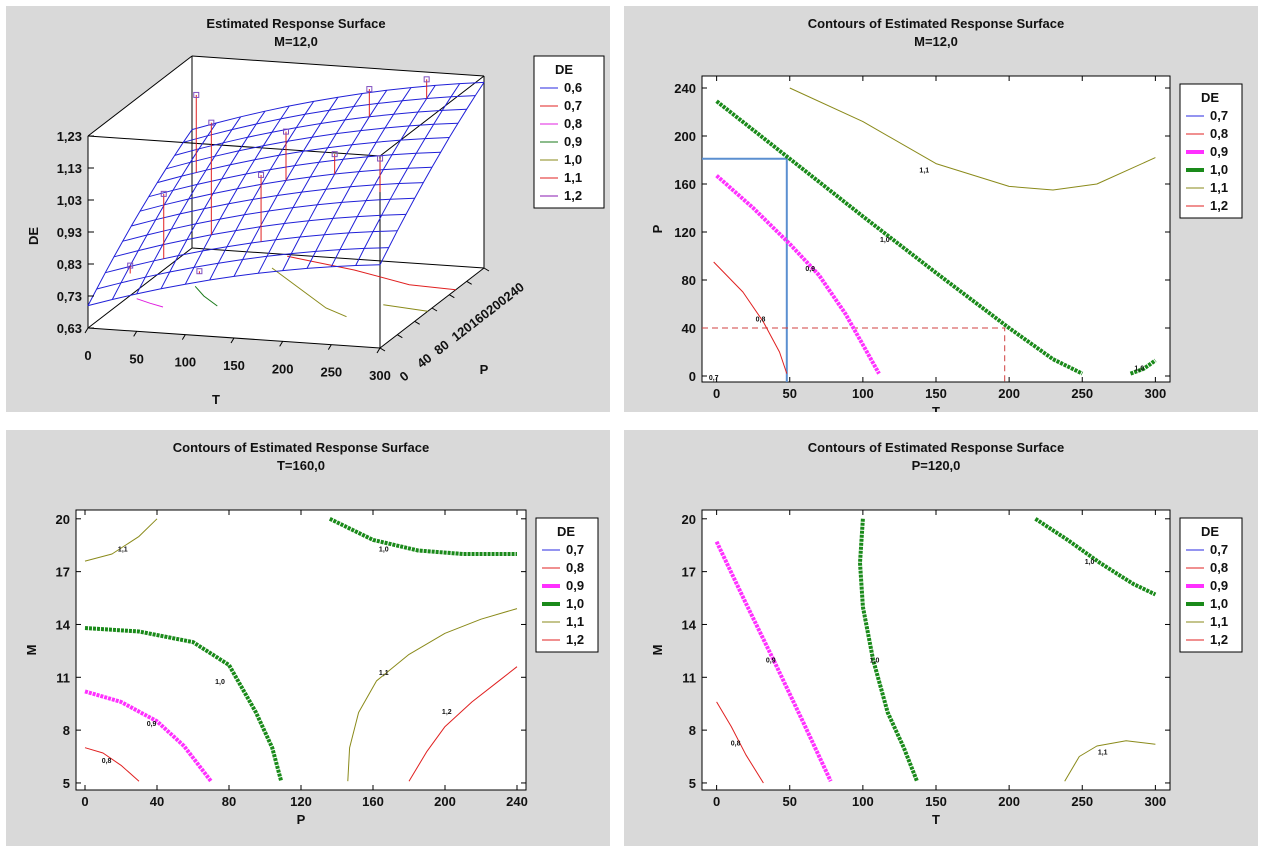  What do you see at coordinates (685, 232) in the screenshot?
I see `y-tick-label: 120` at bounding box center [685, 232].